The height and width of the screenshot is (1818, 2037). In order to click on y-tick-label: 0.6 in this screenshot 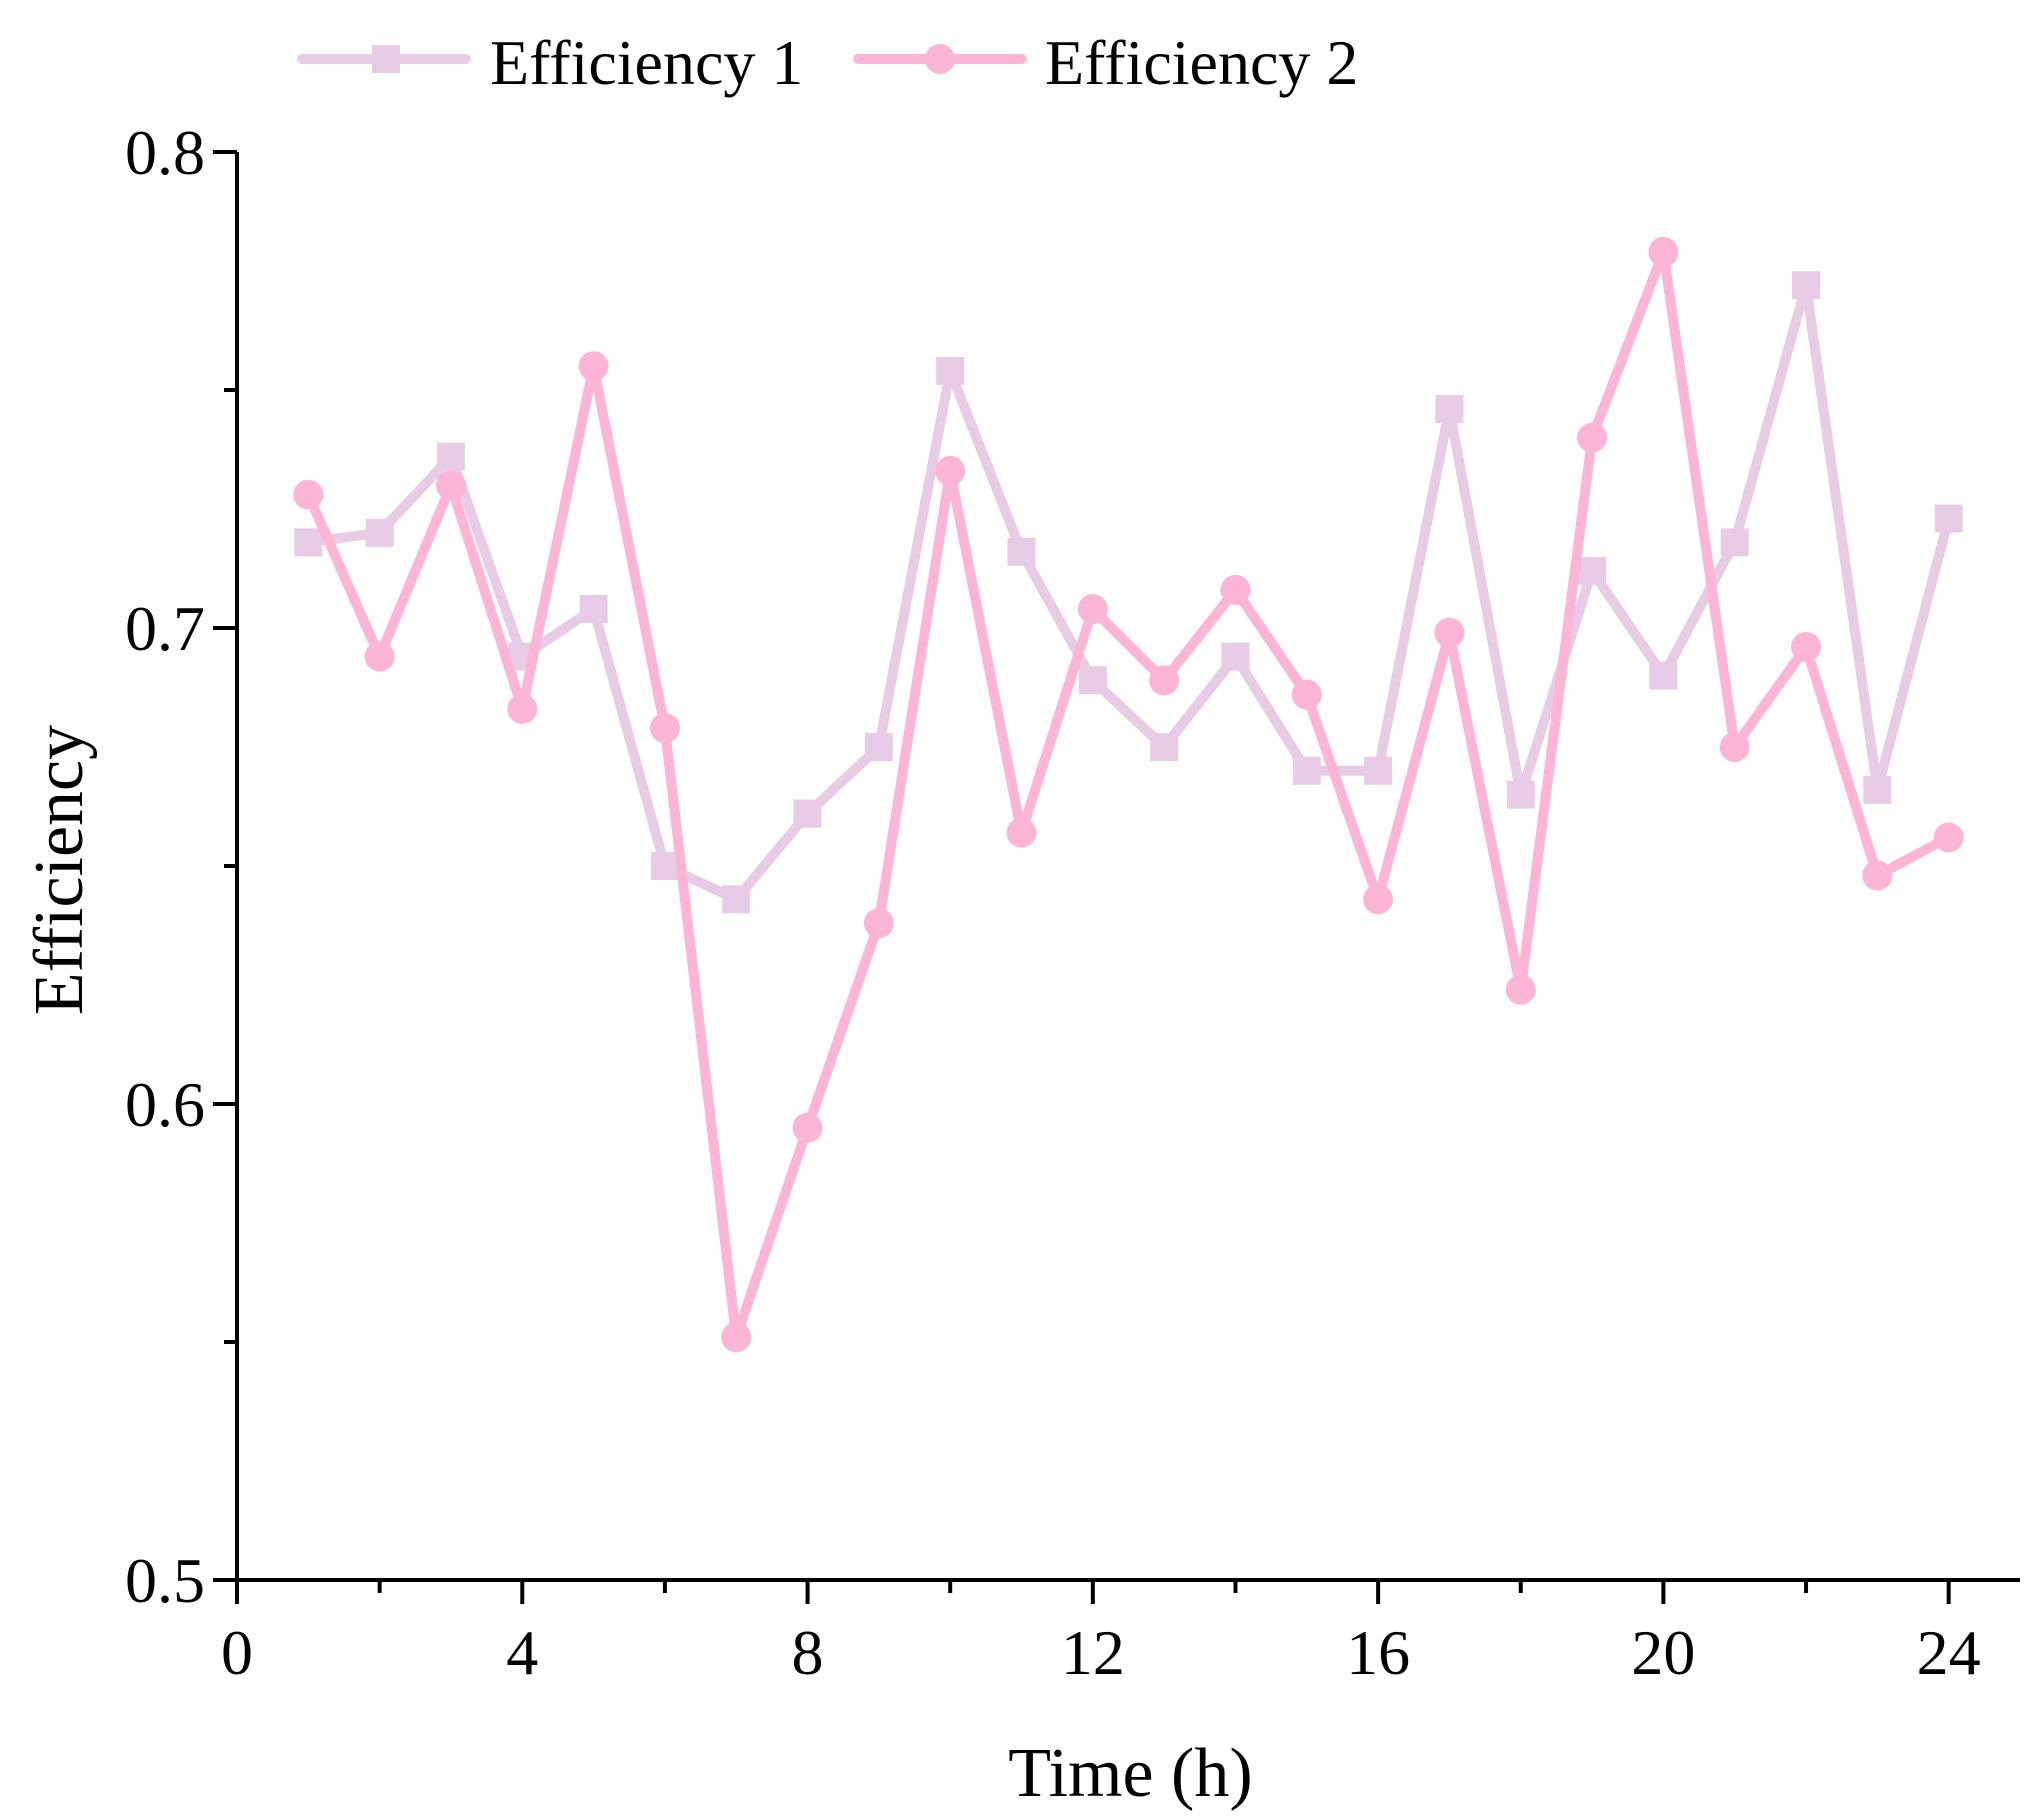, I will do `click(165, 1104)`.